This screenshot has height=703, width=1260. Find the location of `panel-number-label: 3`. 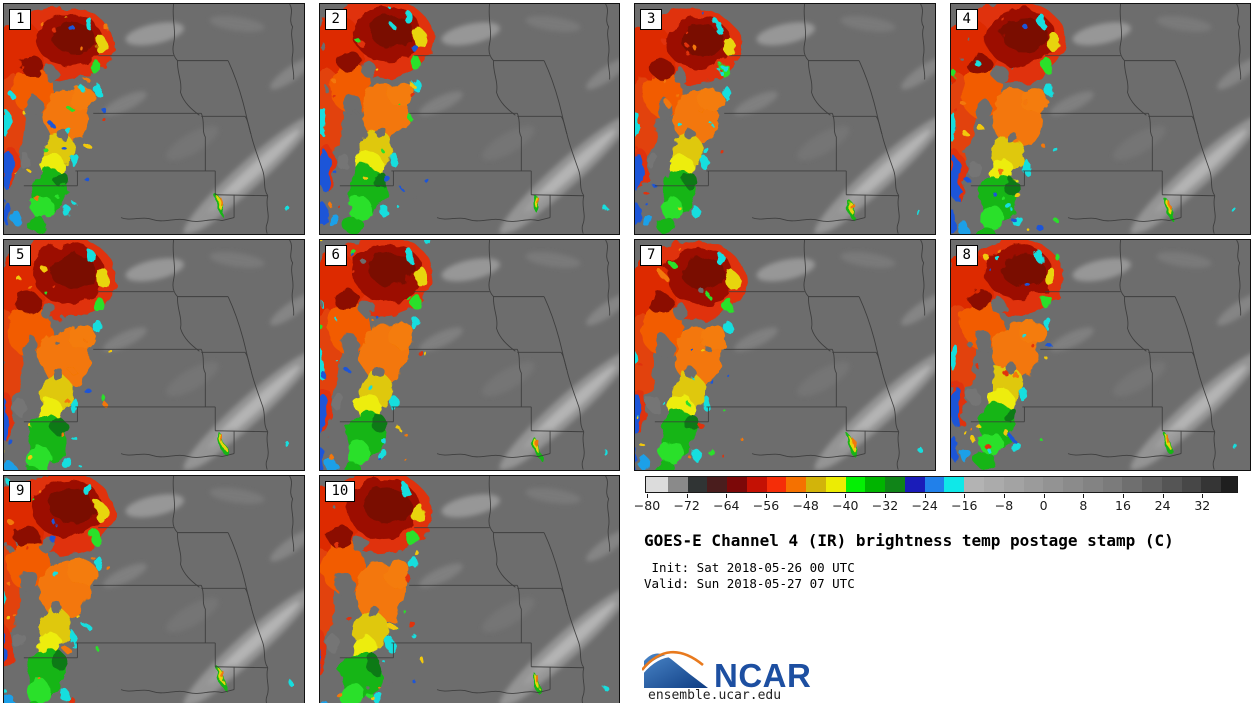

panel-number-label: 3 is located at coordinates (651, 20).